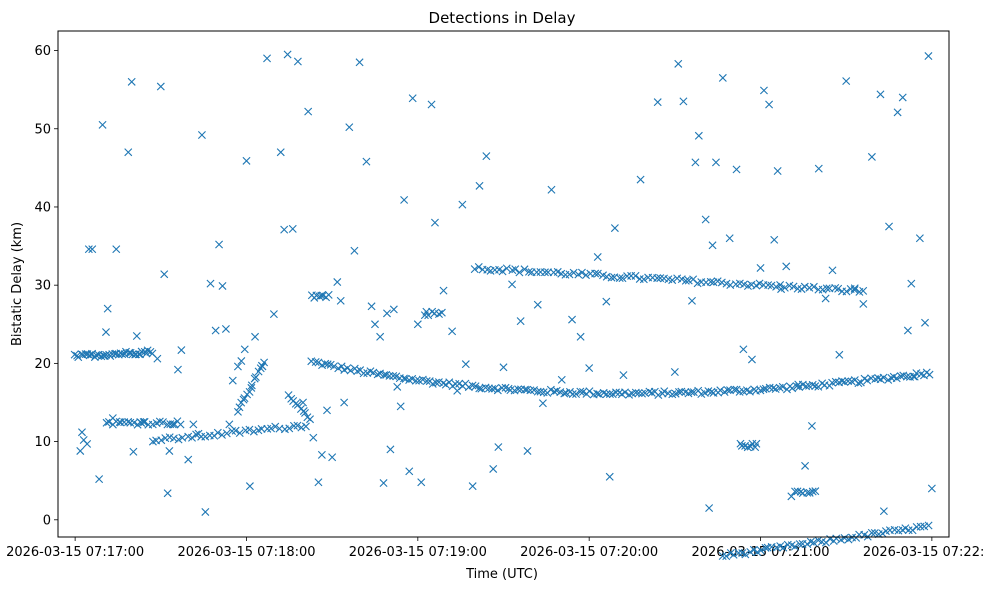 The image size is (983, 590). Describe the element at coordinates (42, 51) in the screenshot. I see `y-tick-label: 60` at that location.